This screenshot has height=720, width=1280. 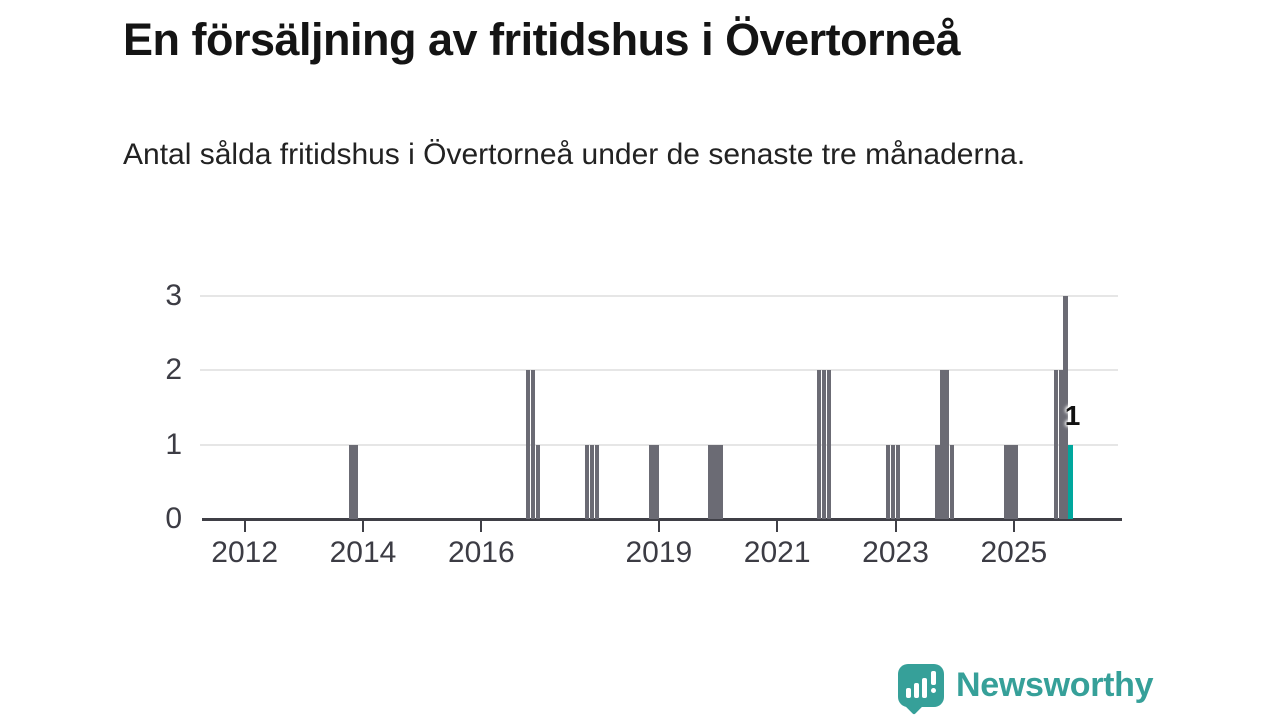 What do you see at coordinates (173, 369) in the screenshot?
I see `y-axis-tick-label: 2` at bounding box center [173, 369].